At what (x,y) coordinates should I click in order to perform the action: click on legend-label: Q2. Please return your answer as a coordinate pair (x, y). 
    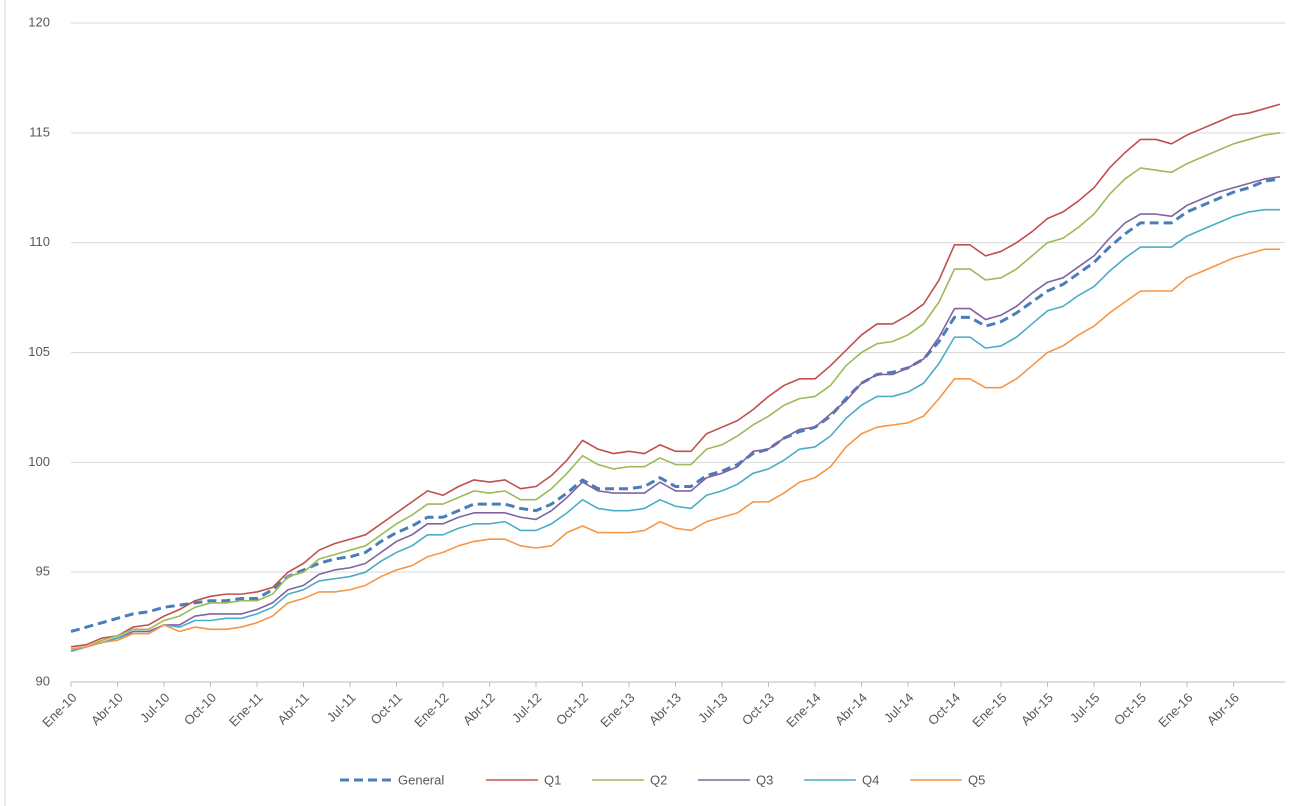
    Looking at the image, I should click on (658, 779).